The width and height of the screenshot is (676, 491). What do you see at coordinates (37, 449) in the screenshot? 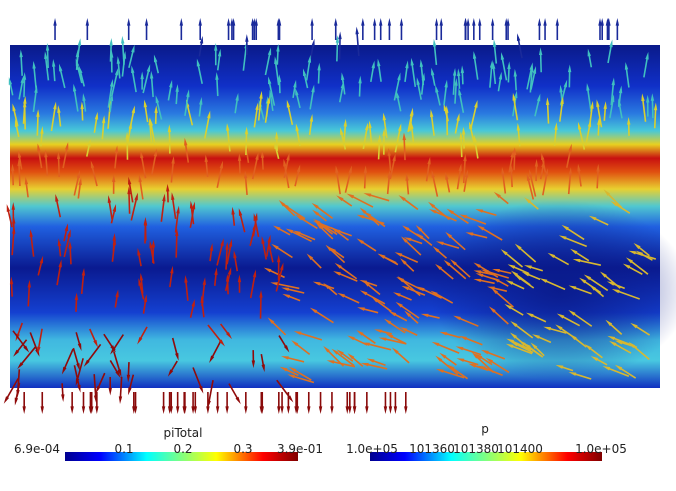
I see `tick-label: 6.9e-04` at bounding box center [37, 449].